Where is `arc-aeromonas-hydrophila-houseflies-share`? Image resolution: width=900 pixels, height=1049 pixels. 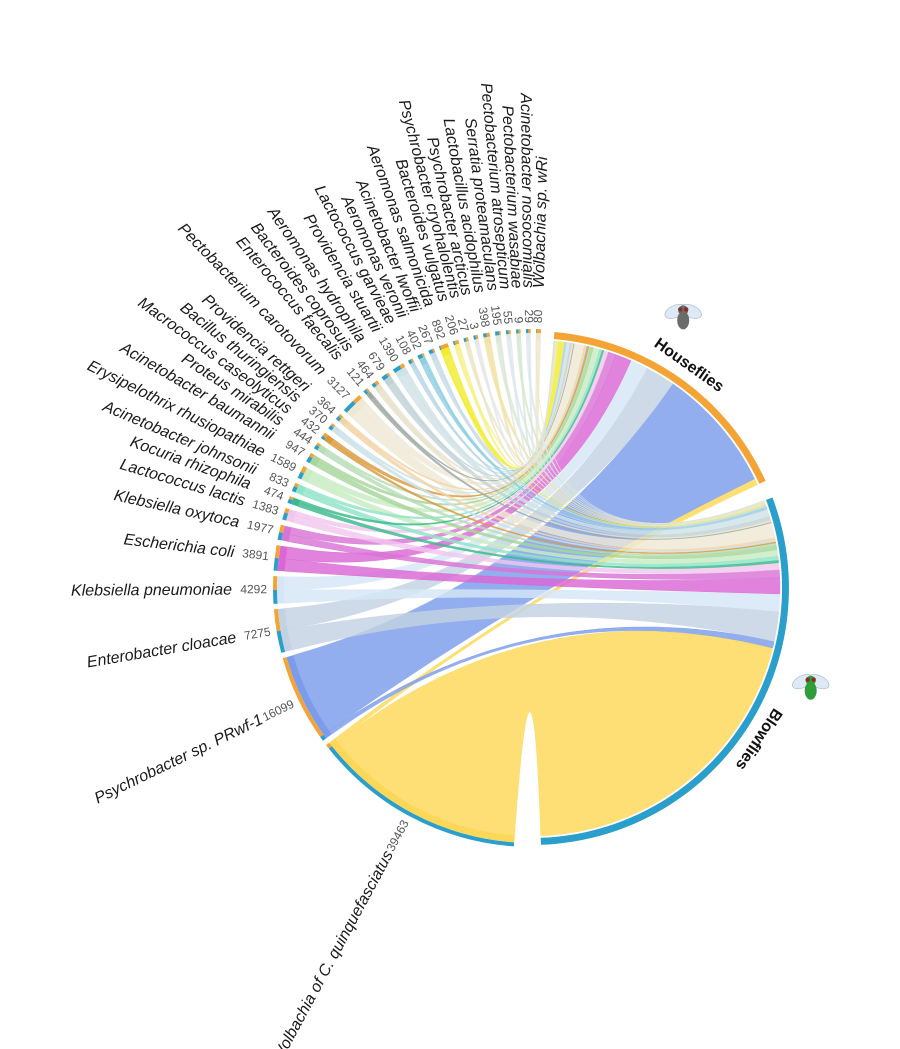
arc-aeromonas-hydrophila-houseflies-share is located at coordinates (388, 375).